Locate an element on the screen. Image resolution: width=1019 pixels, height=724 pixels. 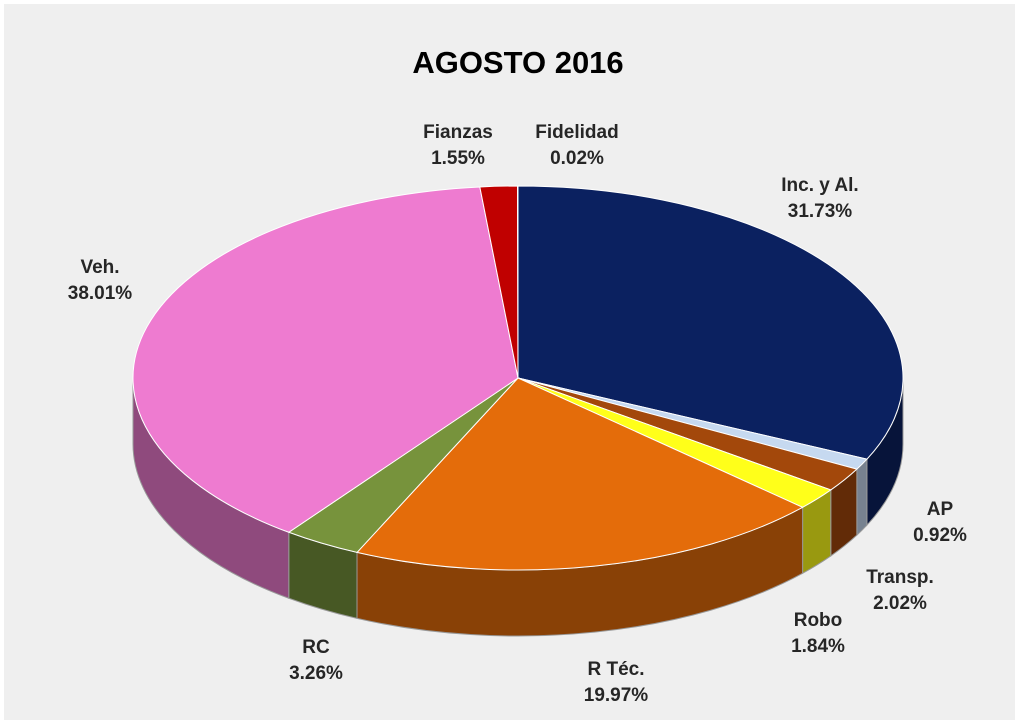
slice-label: Robo is located at coordinates (818, 620).